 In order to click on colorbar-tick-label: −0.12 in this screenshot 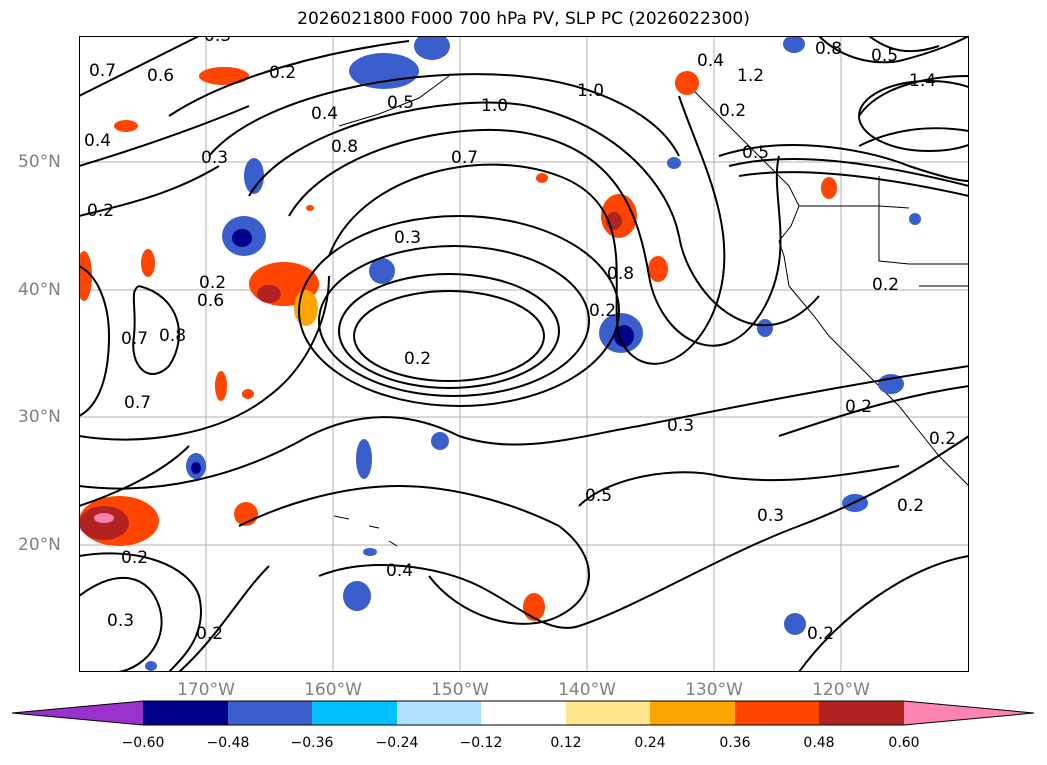, I will do `click(481, 743)`.